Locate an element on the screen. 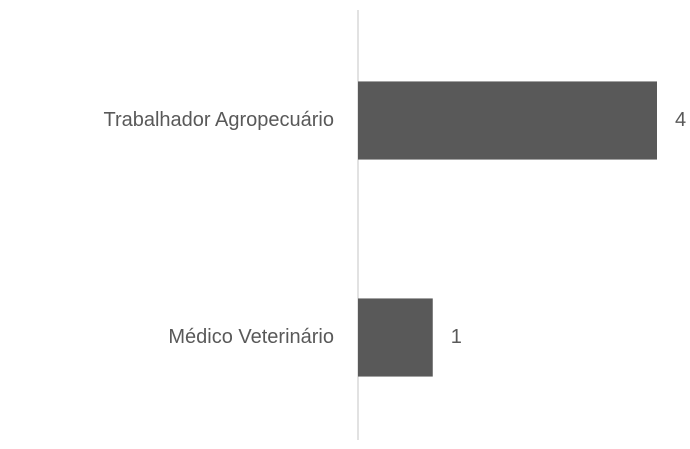 The width and height of the screenshot is (690, 449). data-label: 1 is located at coordinates (456, 337).